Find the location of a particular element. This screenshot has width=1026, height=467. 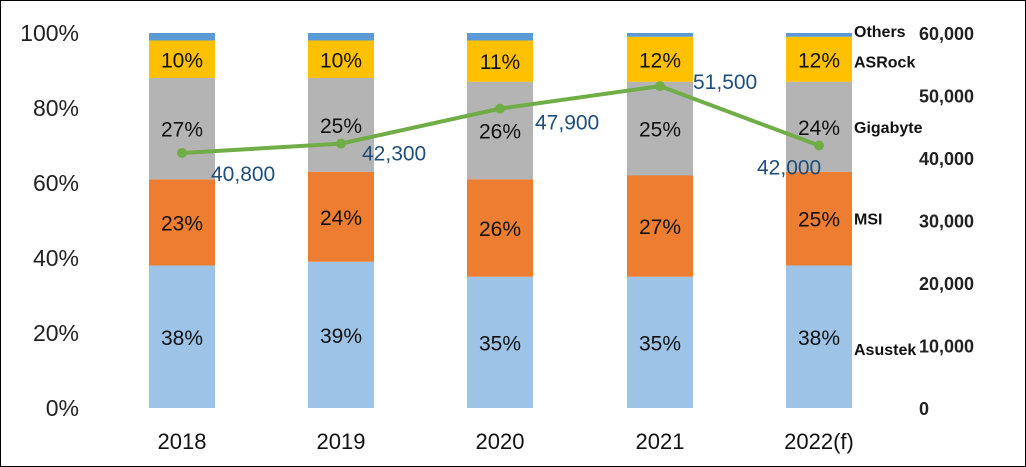

line-label-2019: 42,300 is located at coordinates (394, 154).